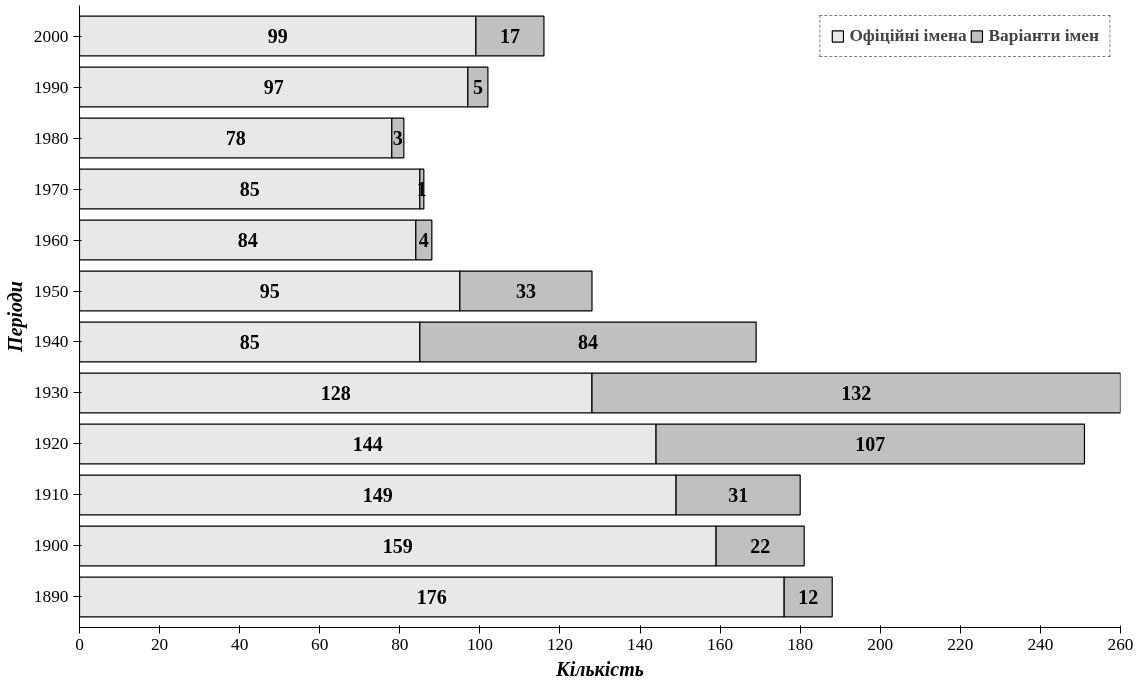  I want to click on x-tick-label: 40, so click(239, 644).